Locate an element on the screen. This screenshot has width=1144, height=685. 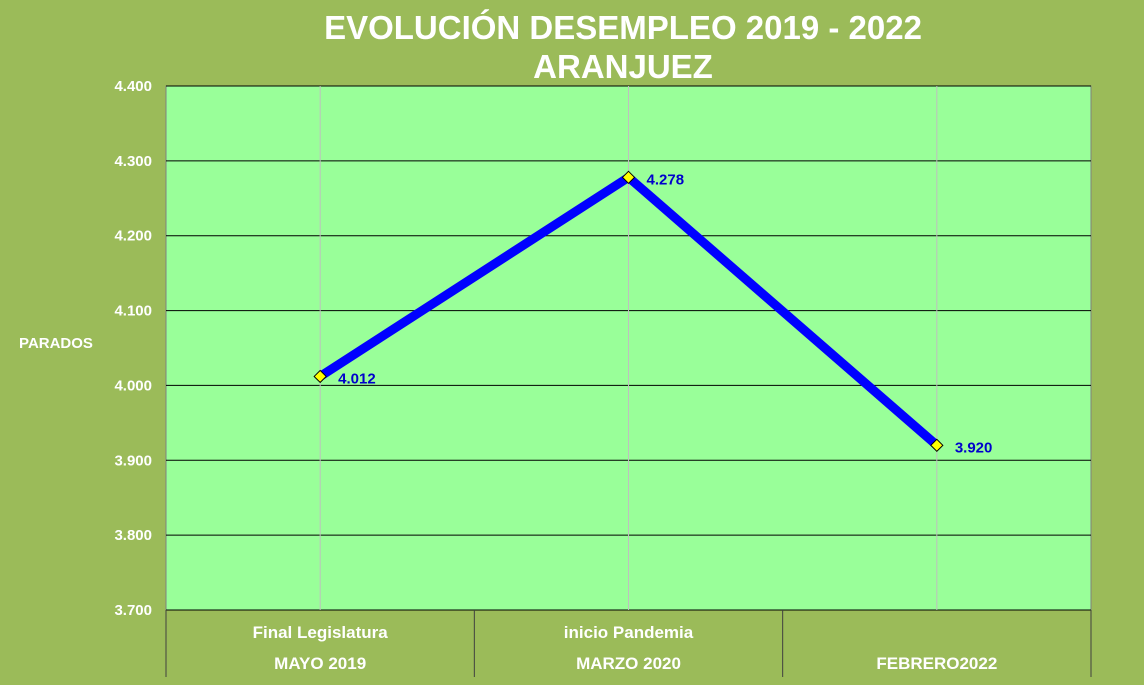
data-value-label: 4.278 is located at coordinates (666, 179).